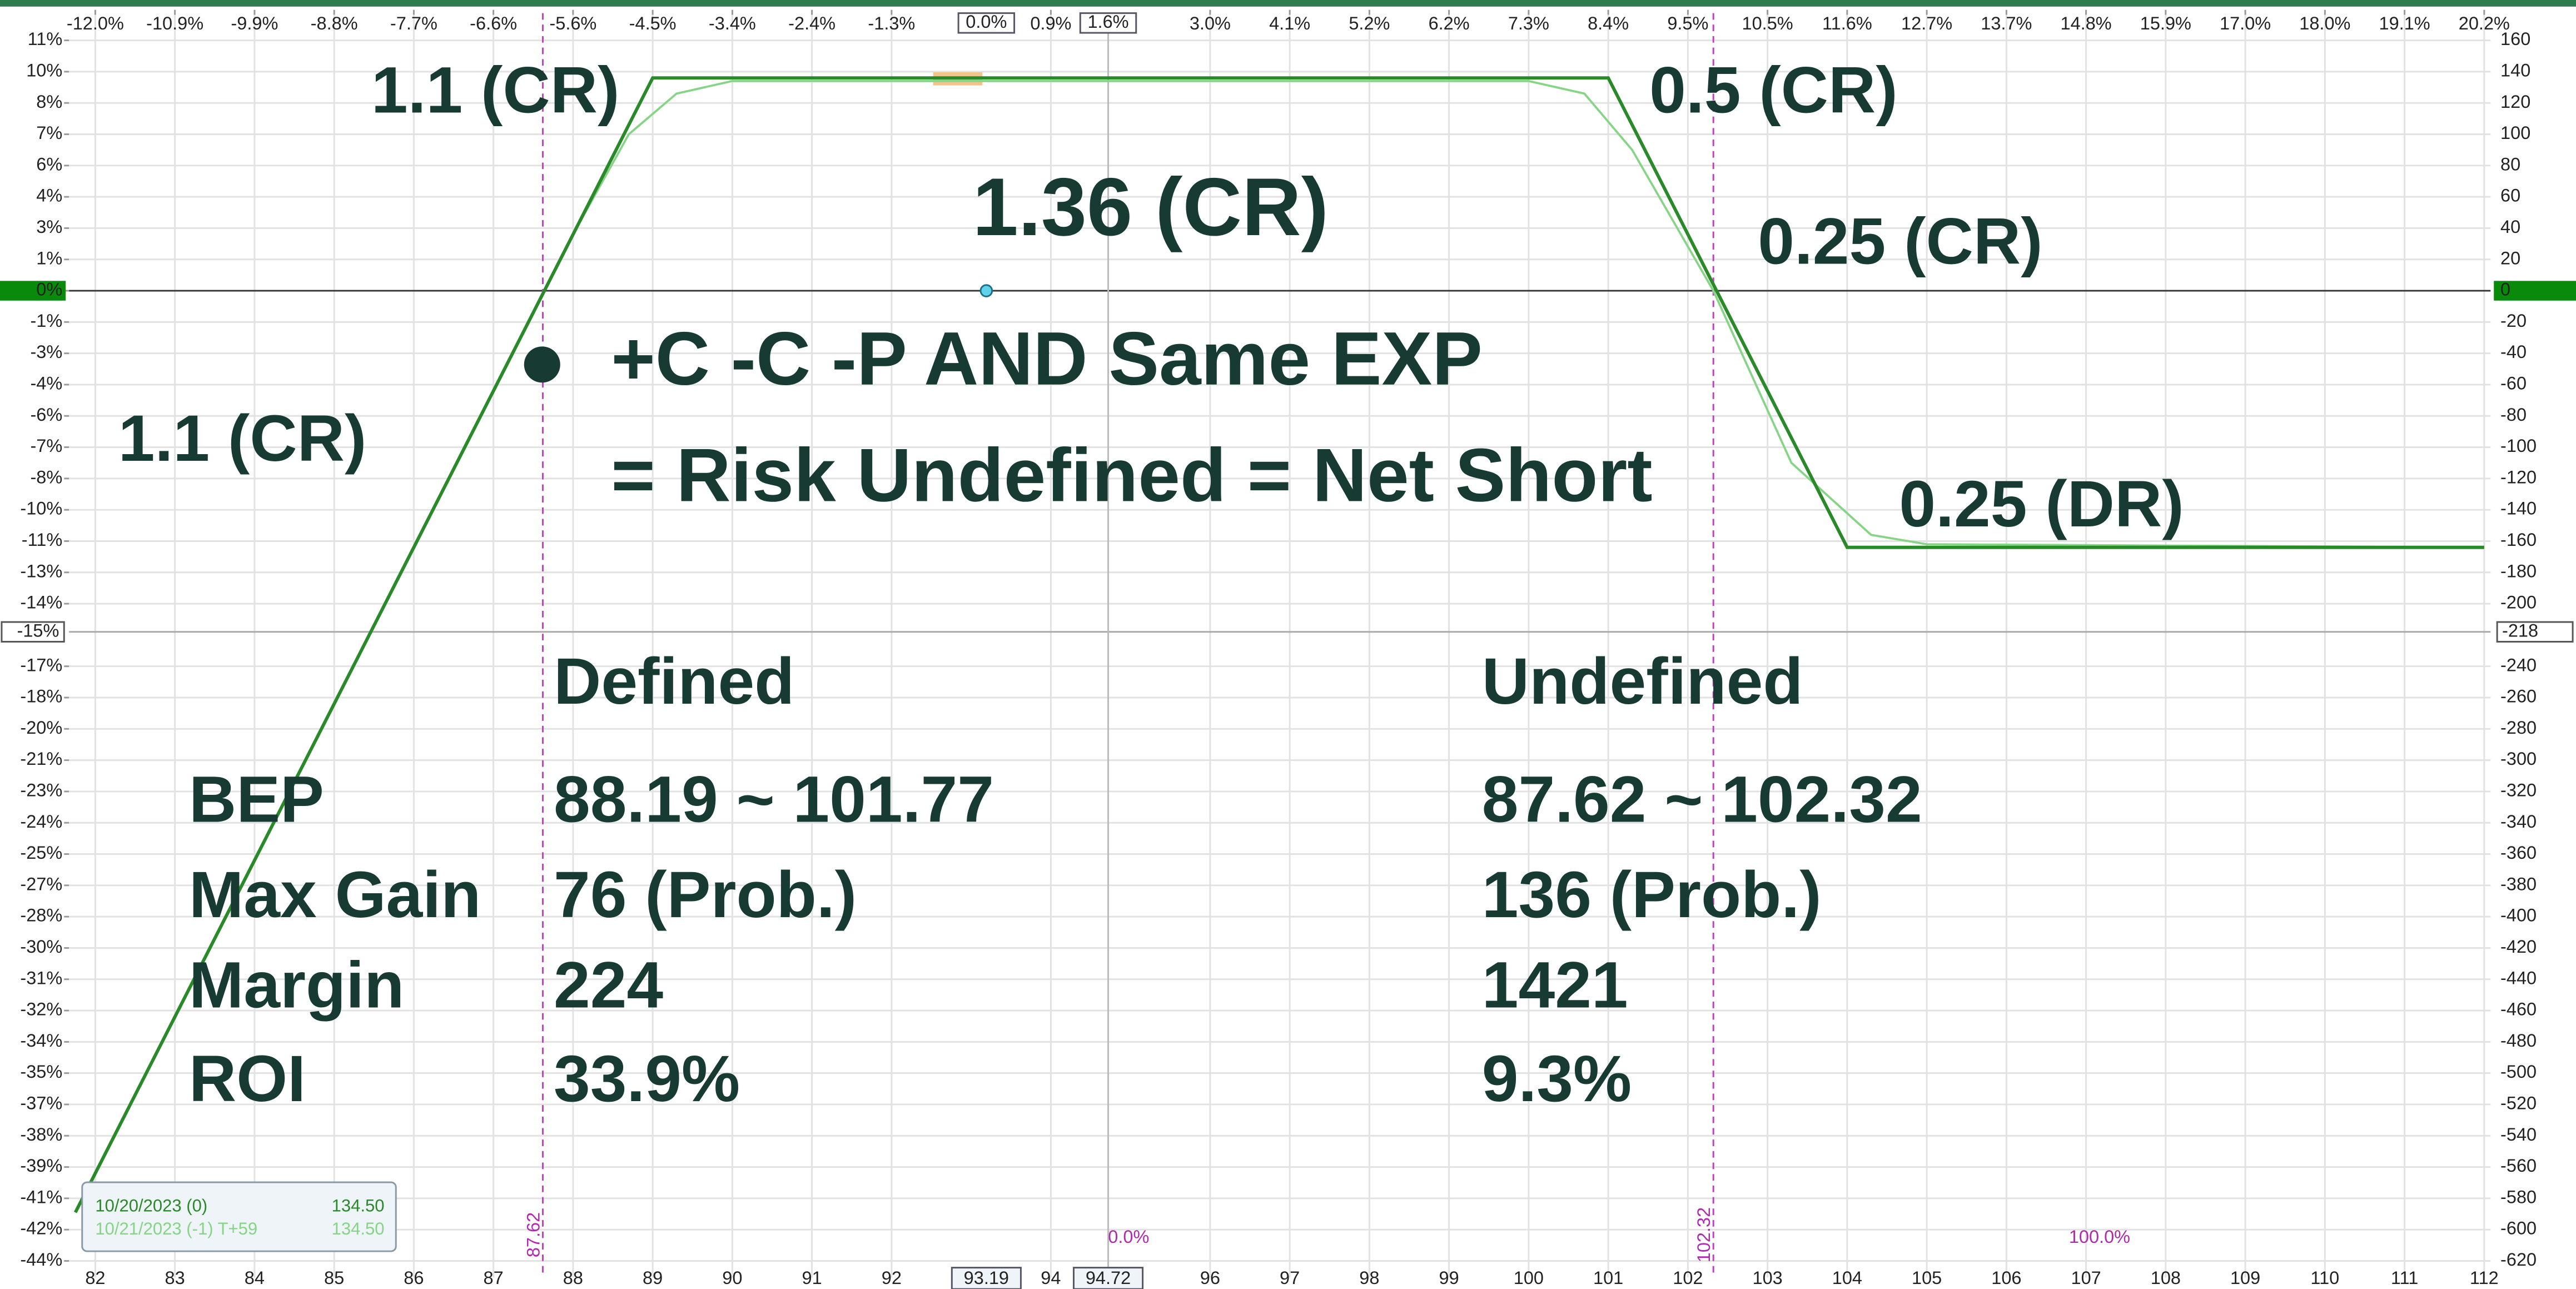 Image resolution: width=2576 pixels, height=1289 pixels. Describe the element at coordinates (41, 1228) in the screenshot. I see `y-tick-label: -42%` at that location.